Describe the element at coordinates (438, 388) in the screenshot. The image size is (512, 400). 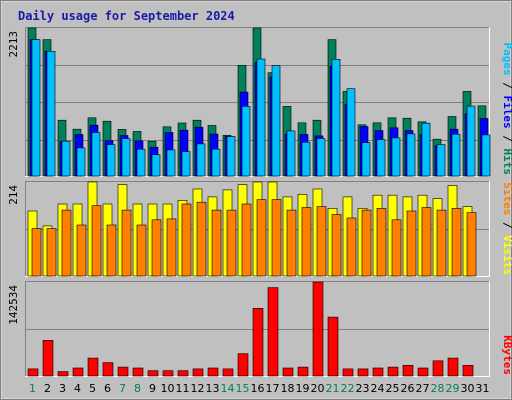
I see `x-tick-day-28: 28` at that location.